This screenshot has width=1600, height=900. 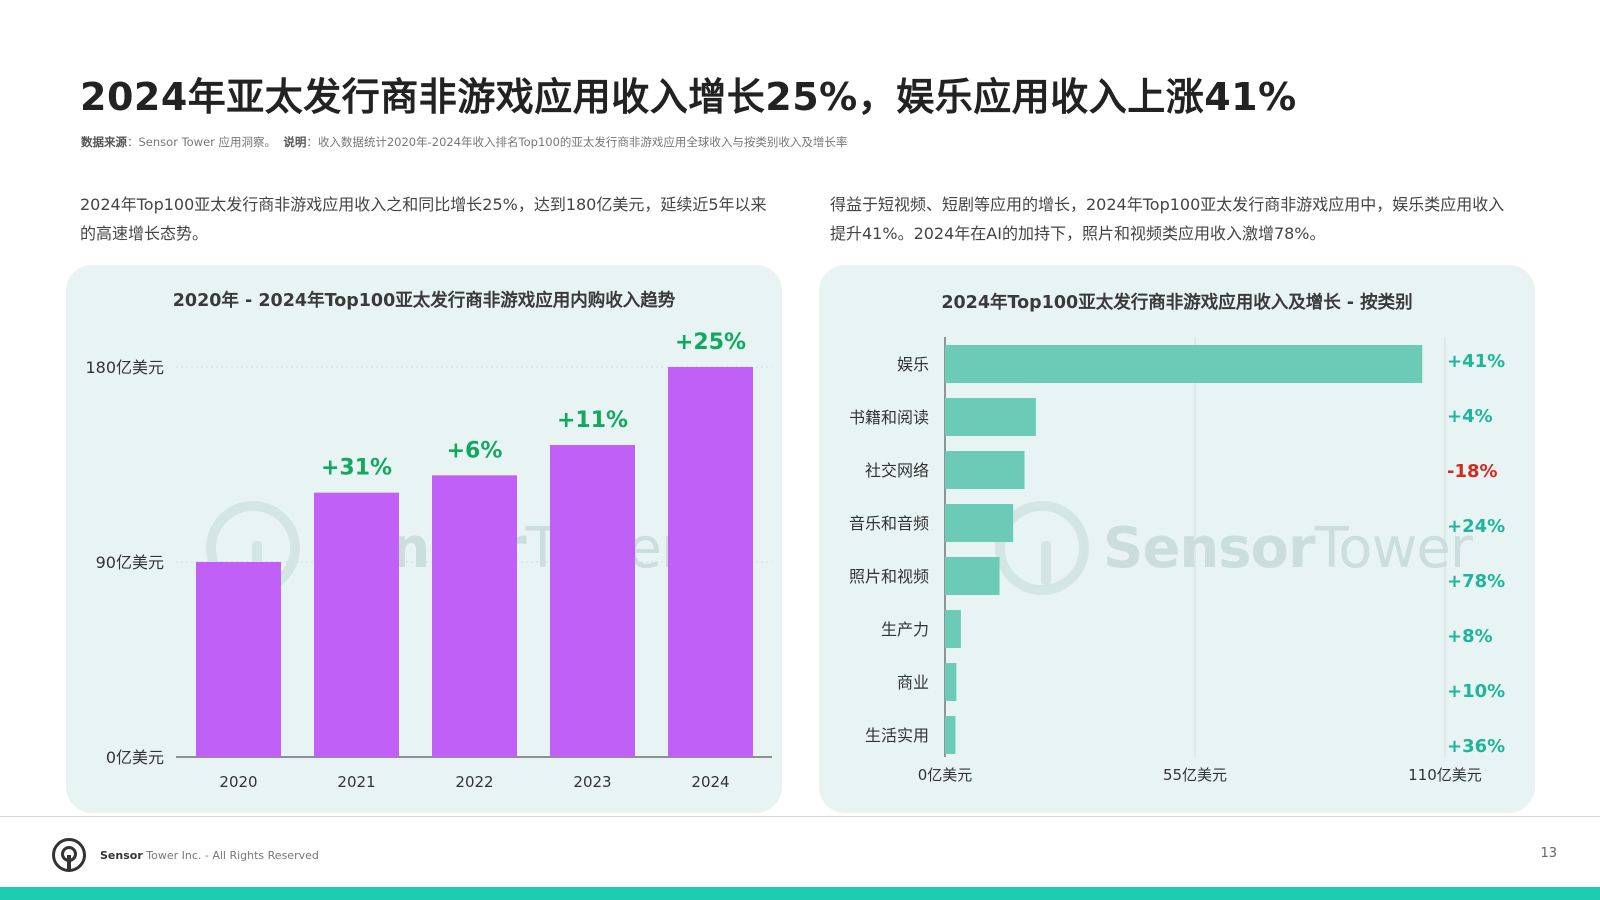 I want to click on category-label: 音乐和音频, so click(x=889, y=523).